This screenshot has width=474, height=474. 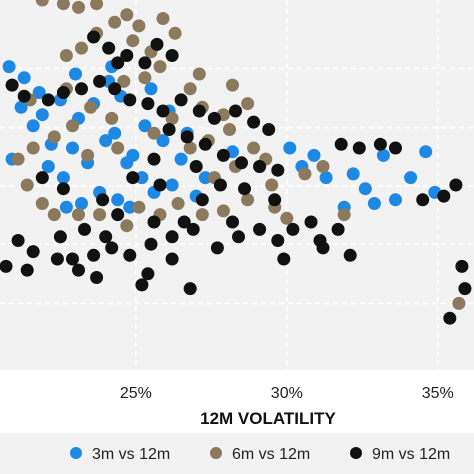 What do you see at coordinates (136, 393) in the screenshot?
I see `x-tick-label-0: 25%` at bounding box center [136, 393].